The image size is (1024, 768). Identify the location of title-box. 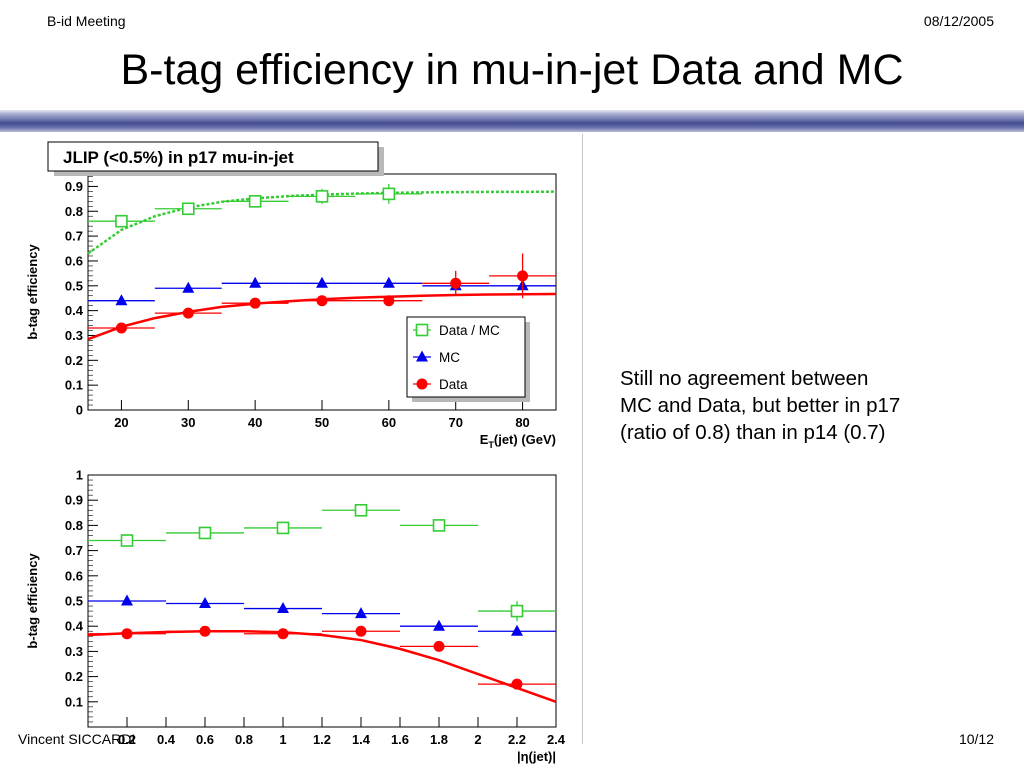
(213, 156).